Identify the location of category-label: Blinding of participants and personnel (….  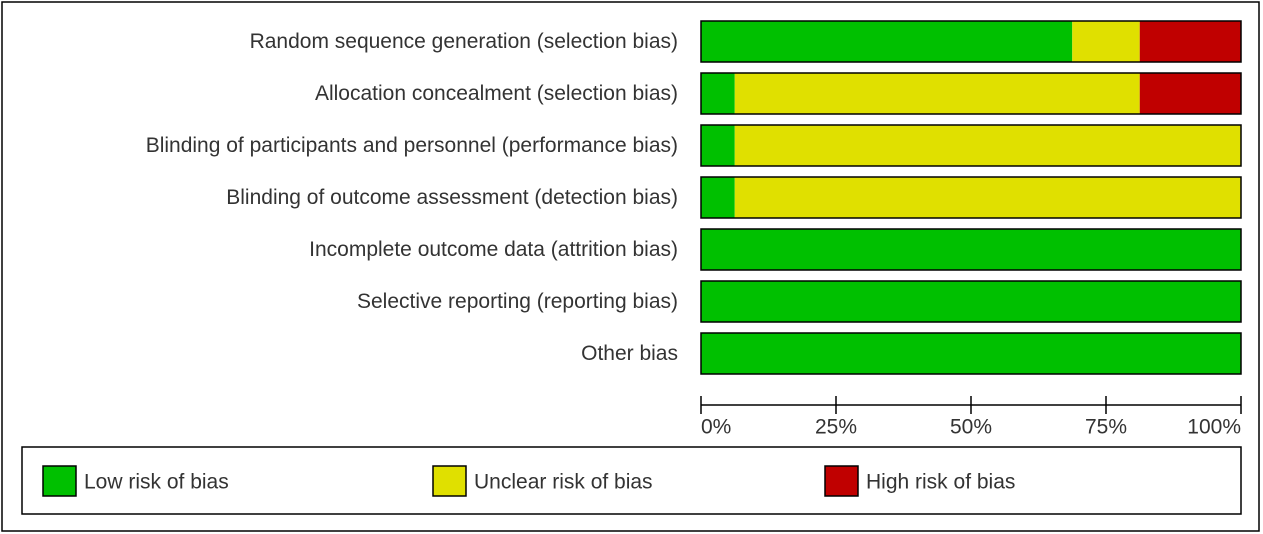
(412, 145).